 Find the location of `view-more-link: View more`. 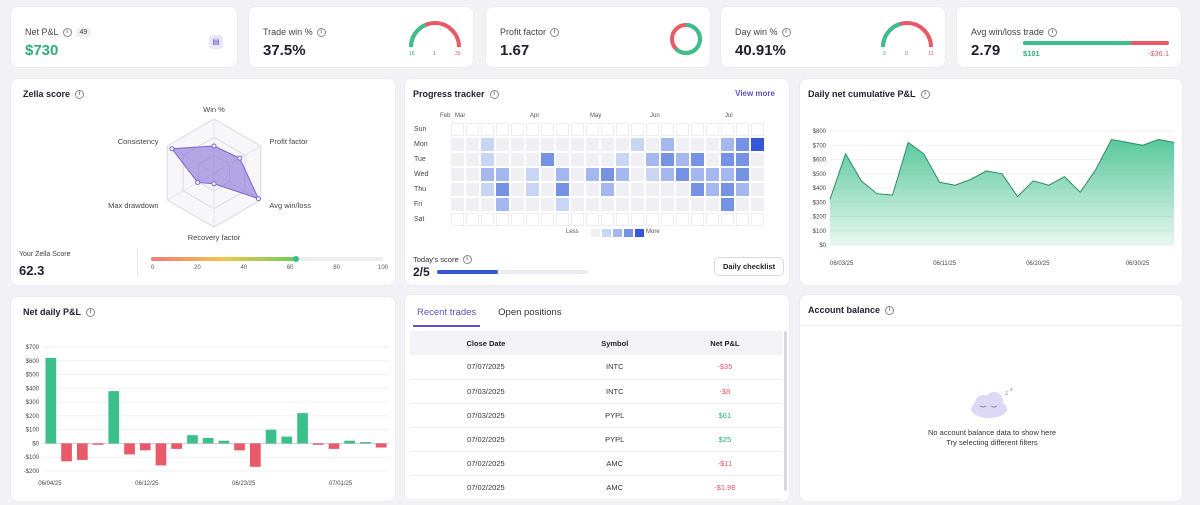

view-more-link: View more is located at coordinates (755, 93).